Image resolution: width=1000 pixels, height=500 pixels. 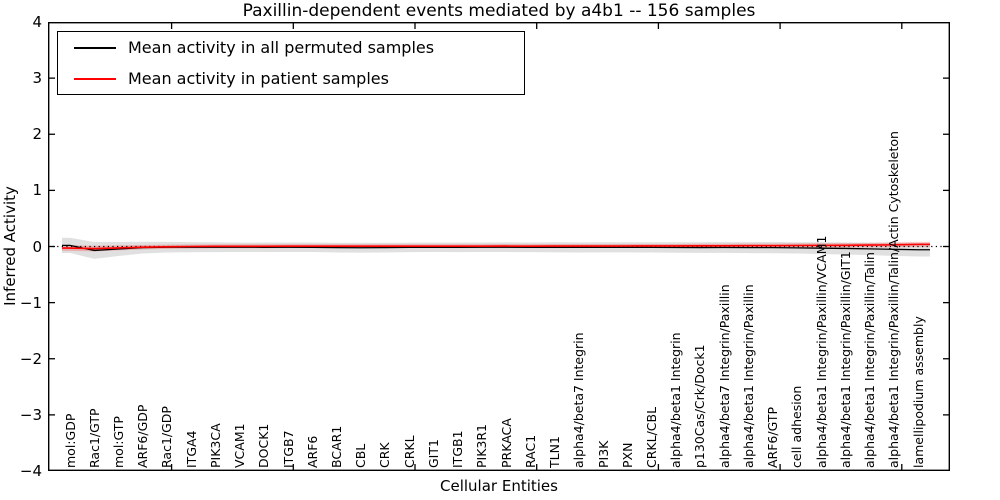 What do you see at coordinates (281, 47) in the screenshot?
I see `legend-label-permuted: Mean activity in all permuted samples` at bounding box center [281, 47].